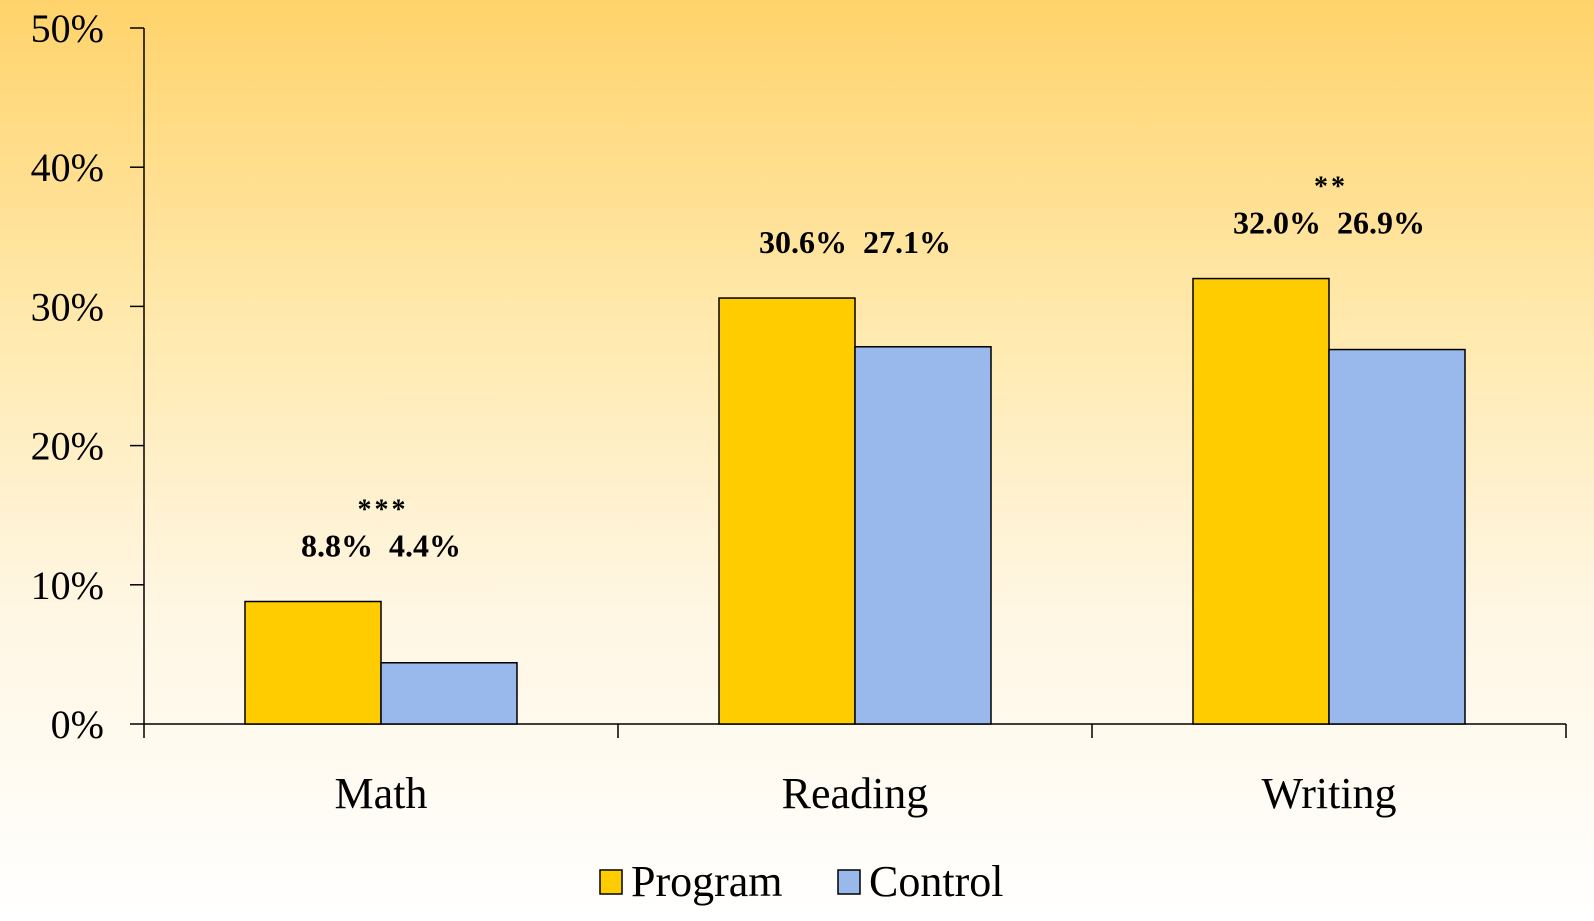  Describe the element at coordinates (611, 882) in the screenshot. I see `legend-swatch-program` at that location.